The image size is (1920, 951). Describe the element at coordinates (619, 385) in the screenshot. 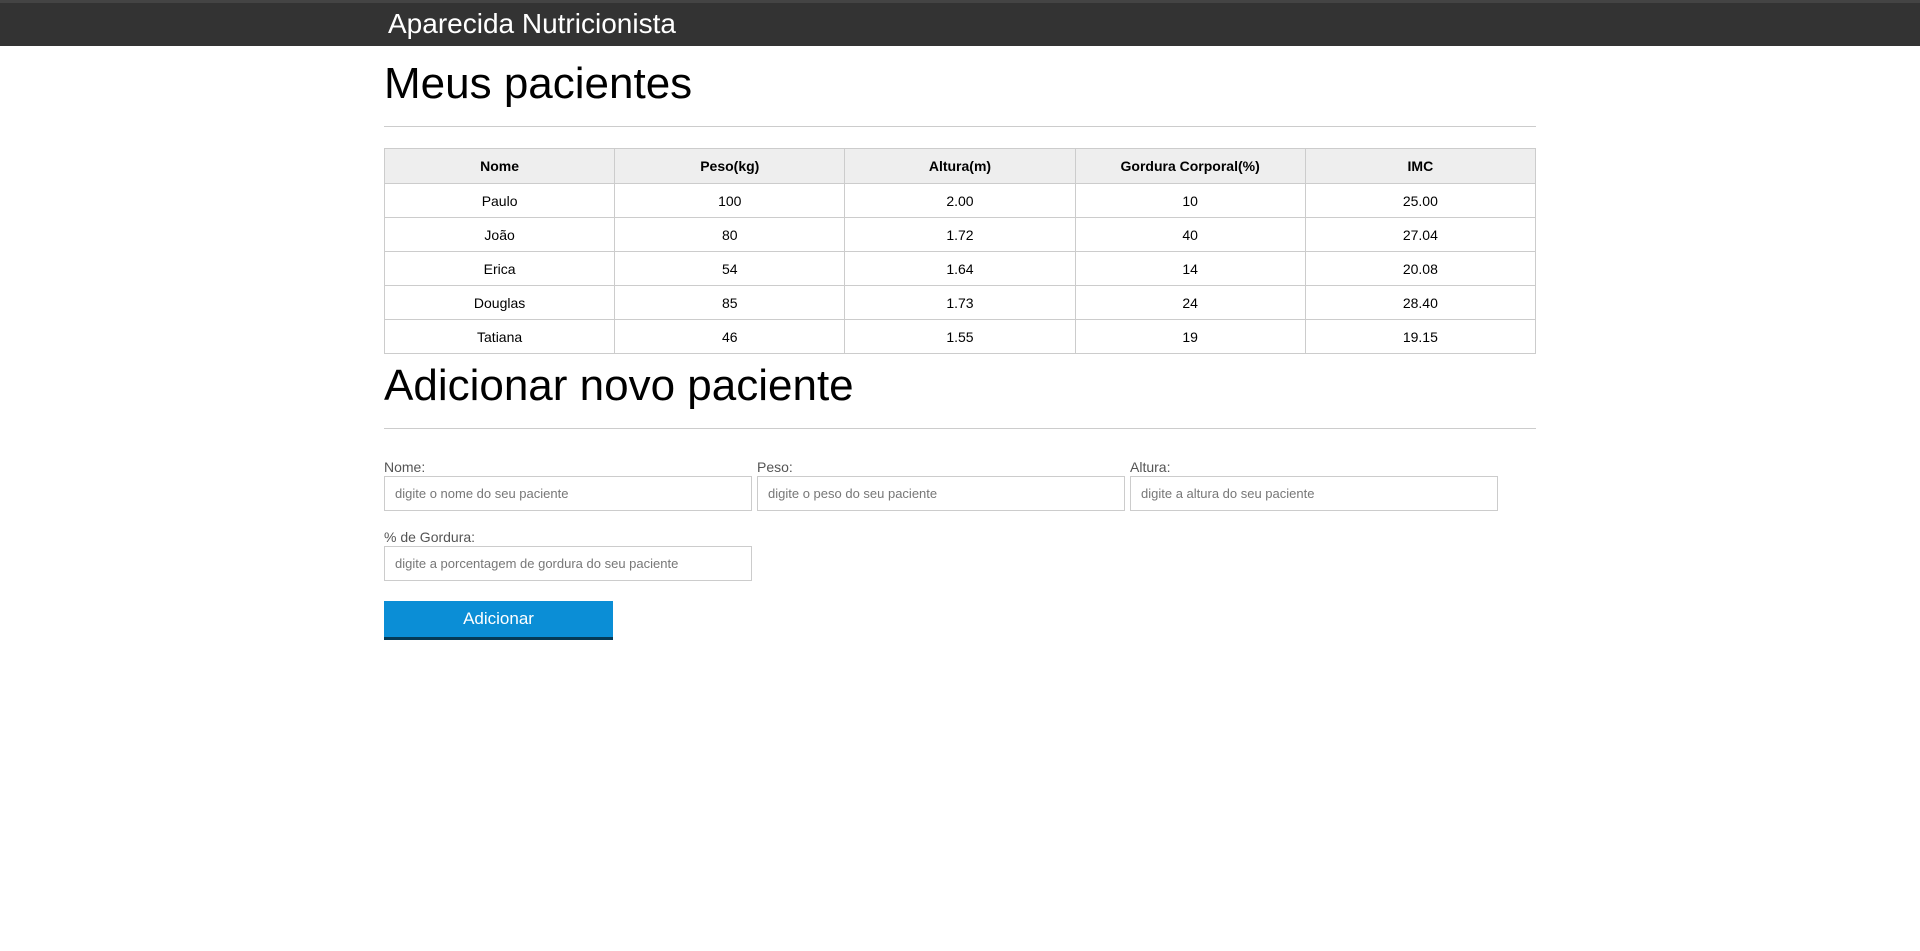

I see `form-title: Adicionar novo paciente` at that location.